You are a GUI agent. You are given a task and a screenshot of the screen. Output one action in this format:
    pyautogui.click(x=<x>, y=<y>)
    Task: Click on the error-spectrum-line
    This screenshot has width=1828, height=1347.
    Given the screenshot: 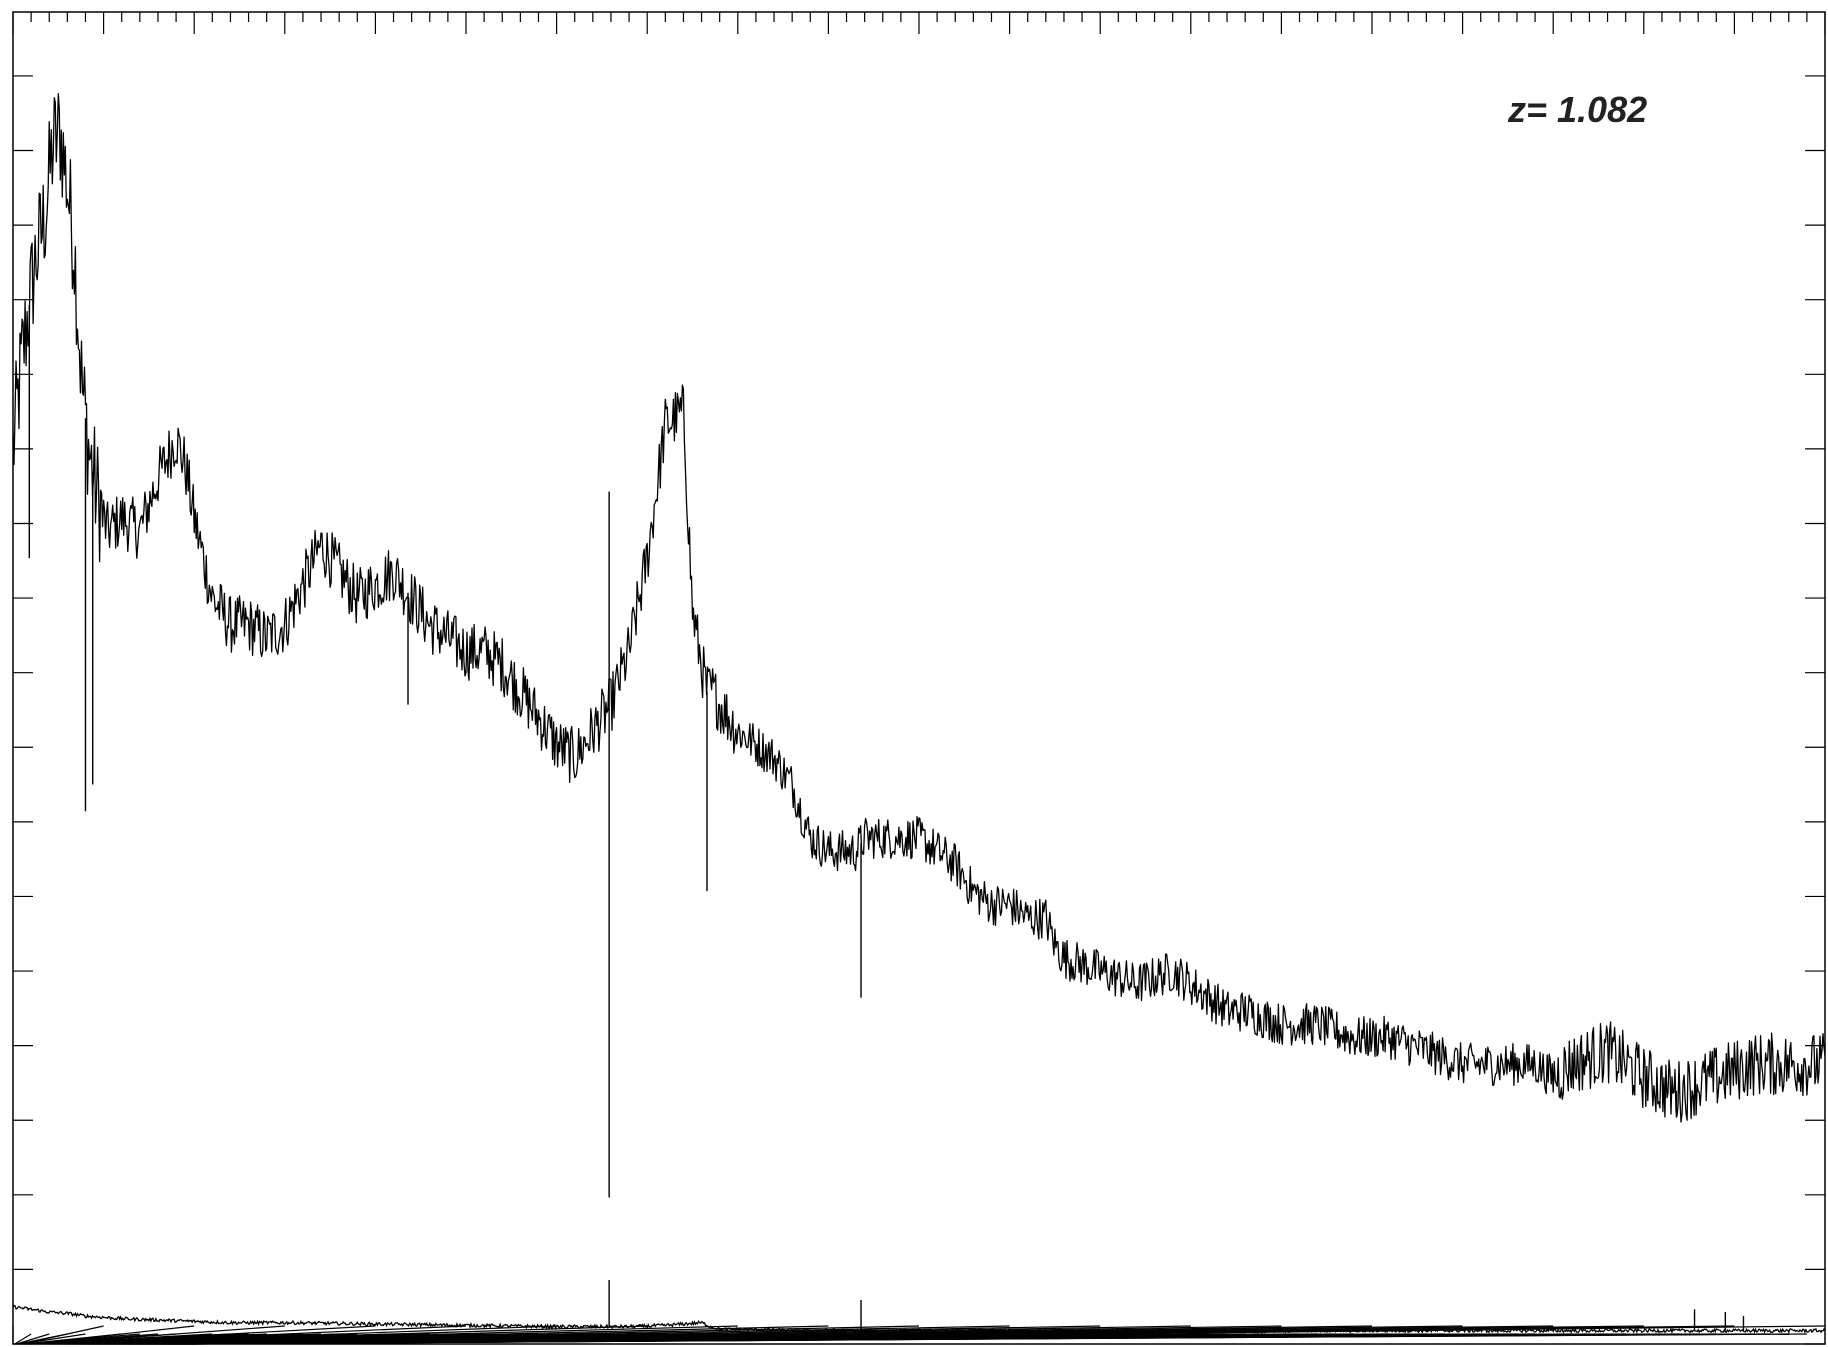 What is the action you would take?
    pyautogui.click(x=919, y=1319)
    